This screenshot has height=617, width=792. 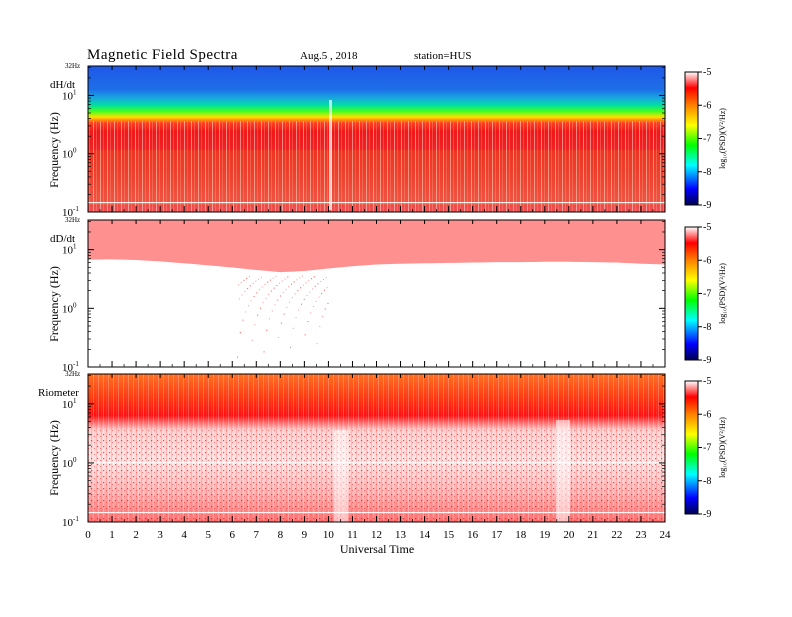 What do you see at coordinates (443, 56) in the screenshot?
I see `station-label: station=HUS` at bounding box center [443, 56].